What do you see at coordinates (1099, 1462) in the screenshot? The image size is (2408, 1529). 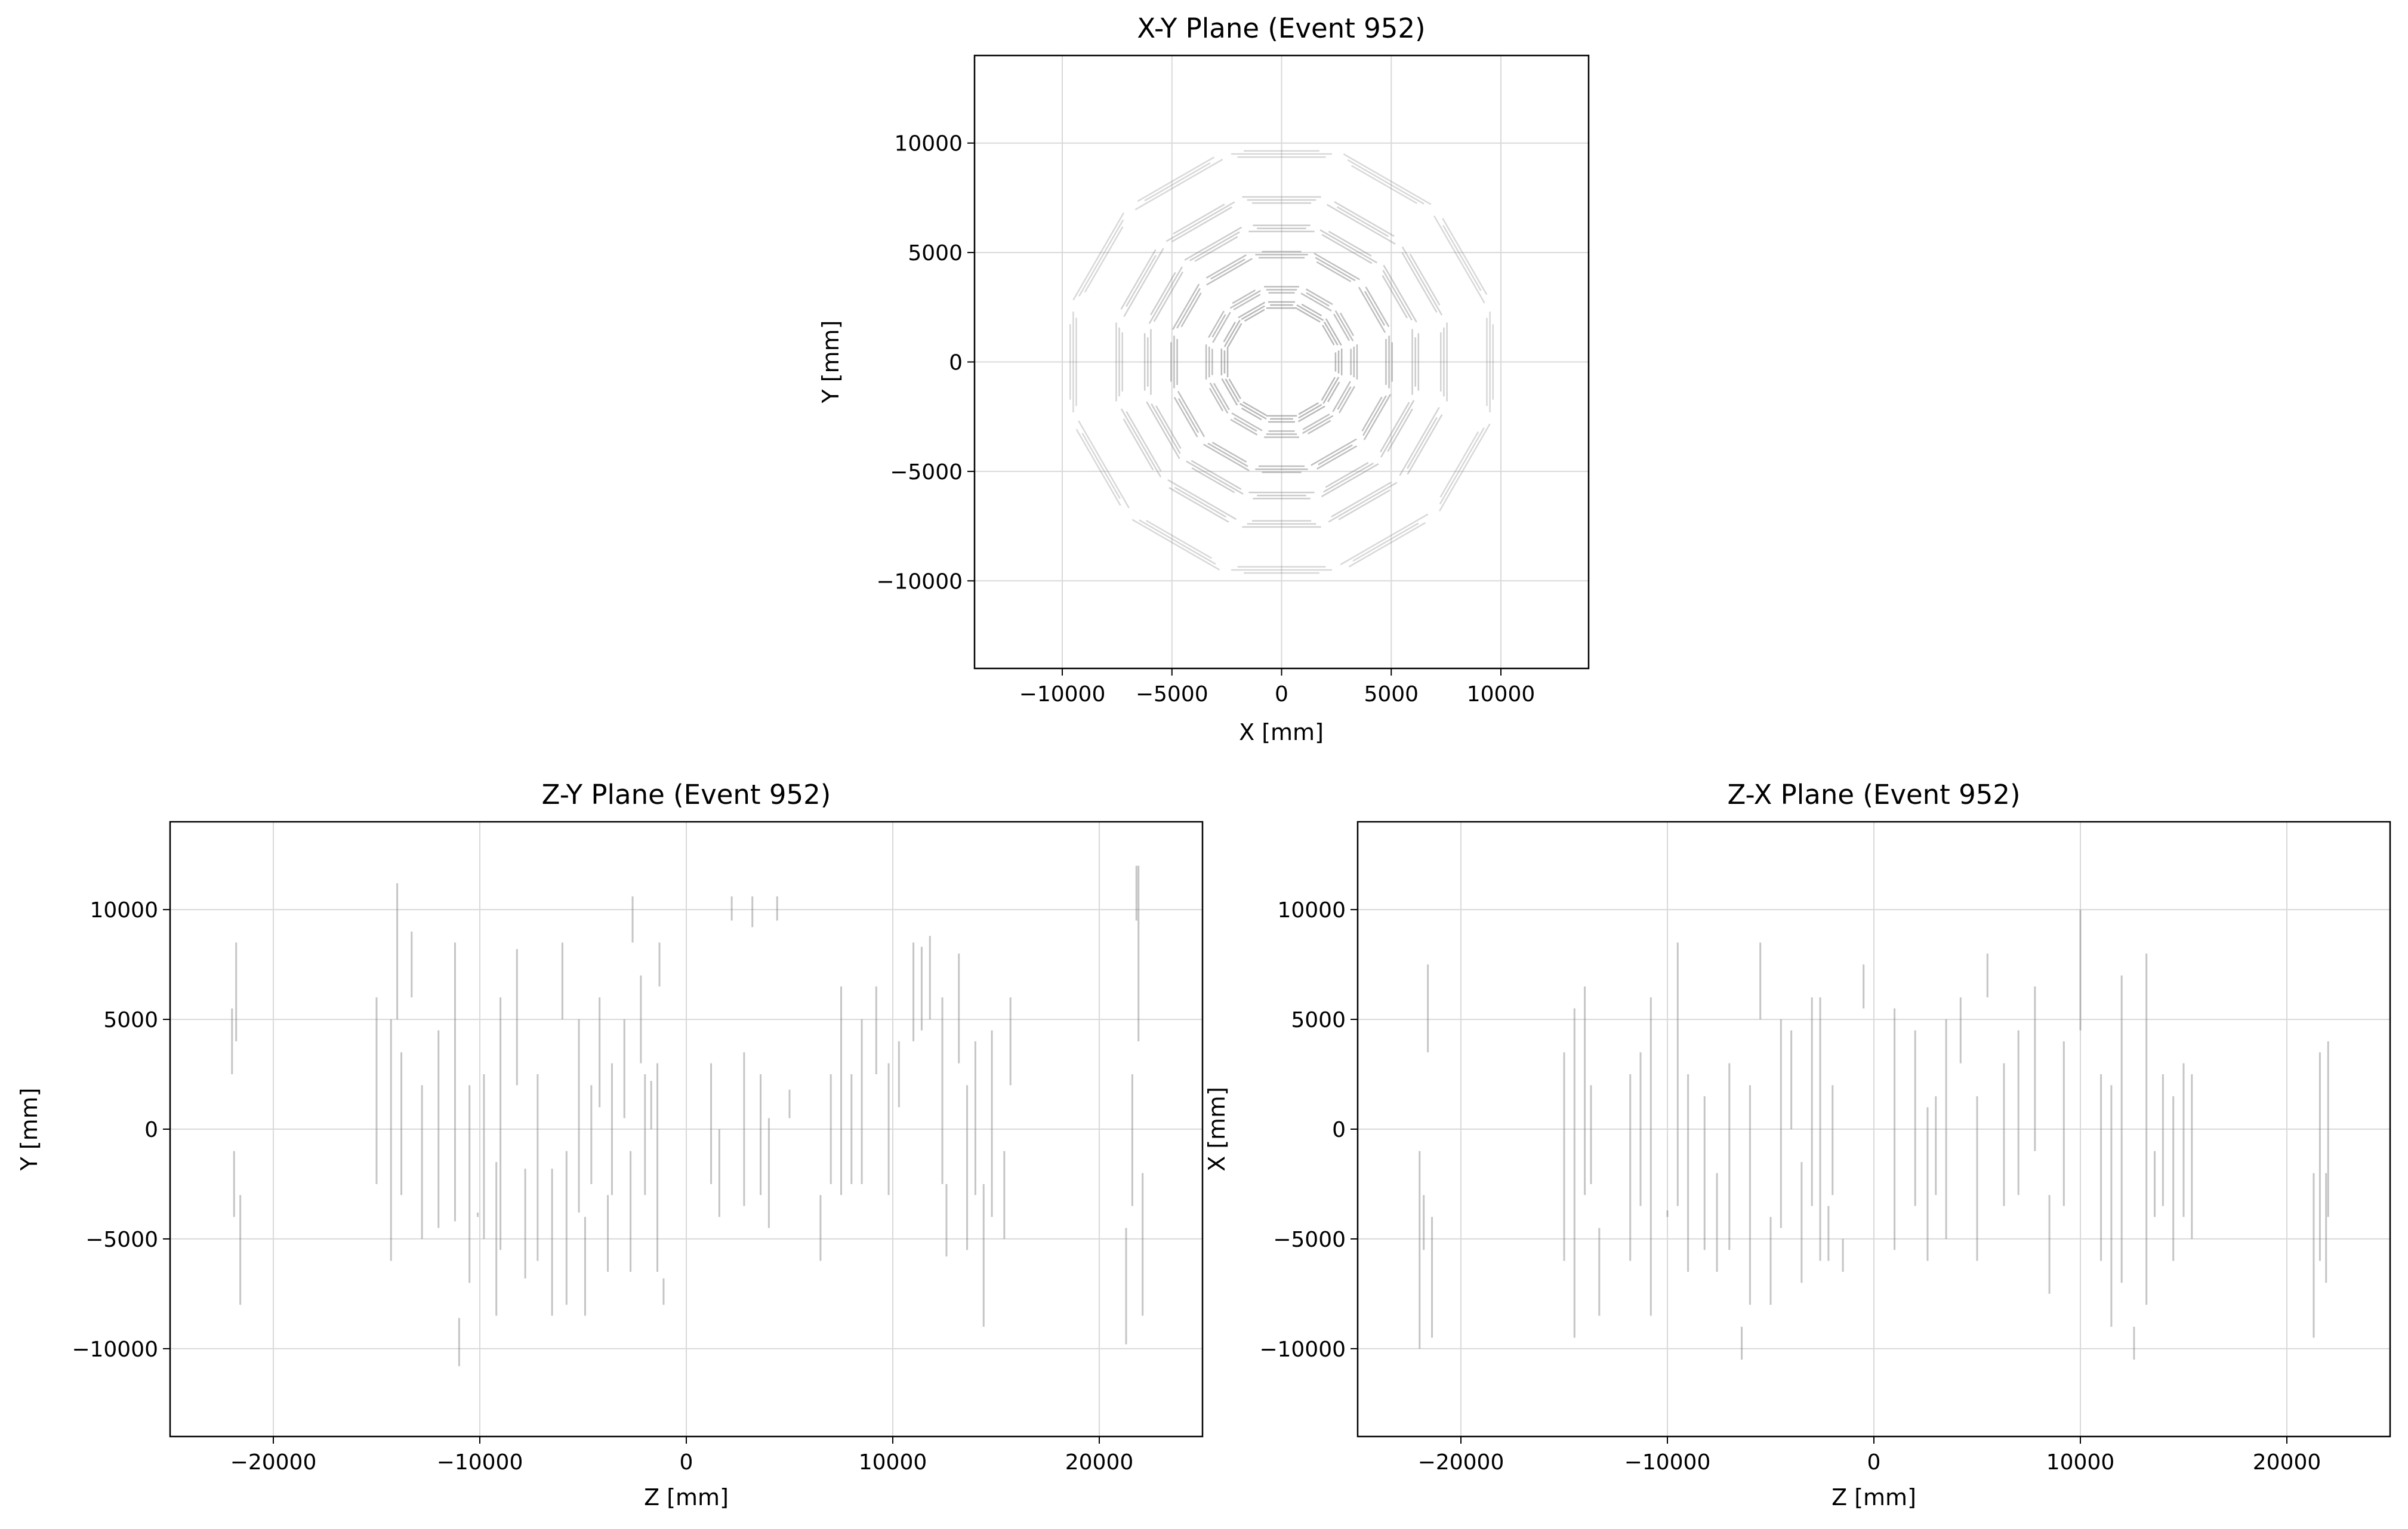 I see `zy-xtick-label: 20000` at bounding box center [1099, 1462].